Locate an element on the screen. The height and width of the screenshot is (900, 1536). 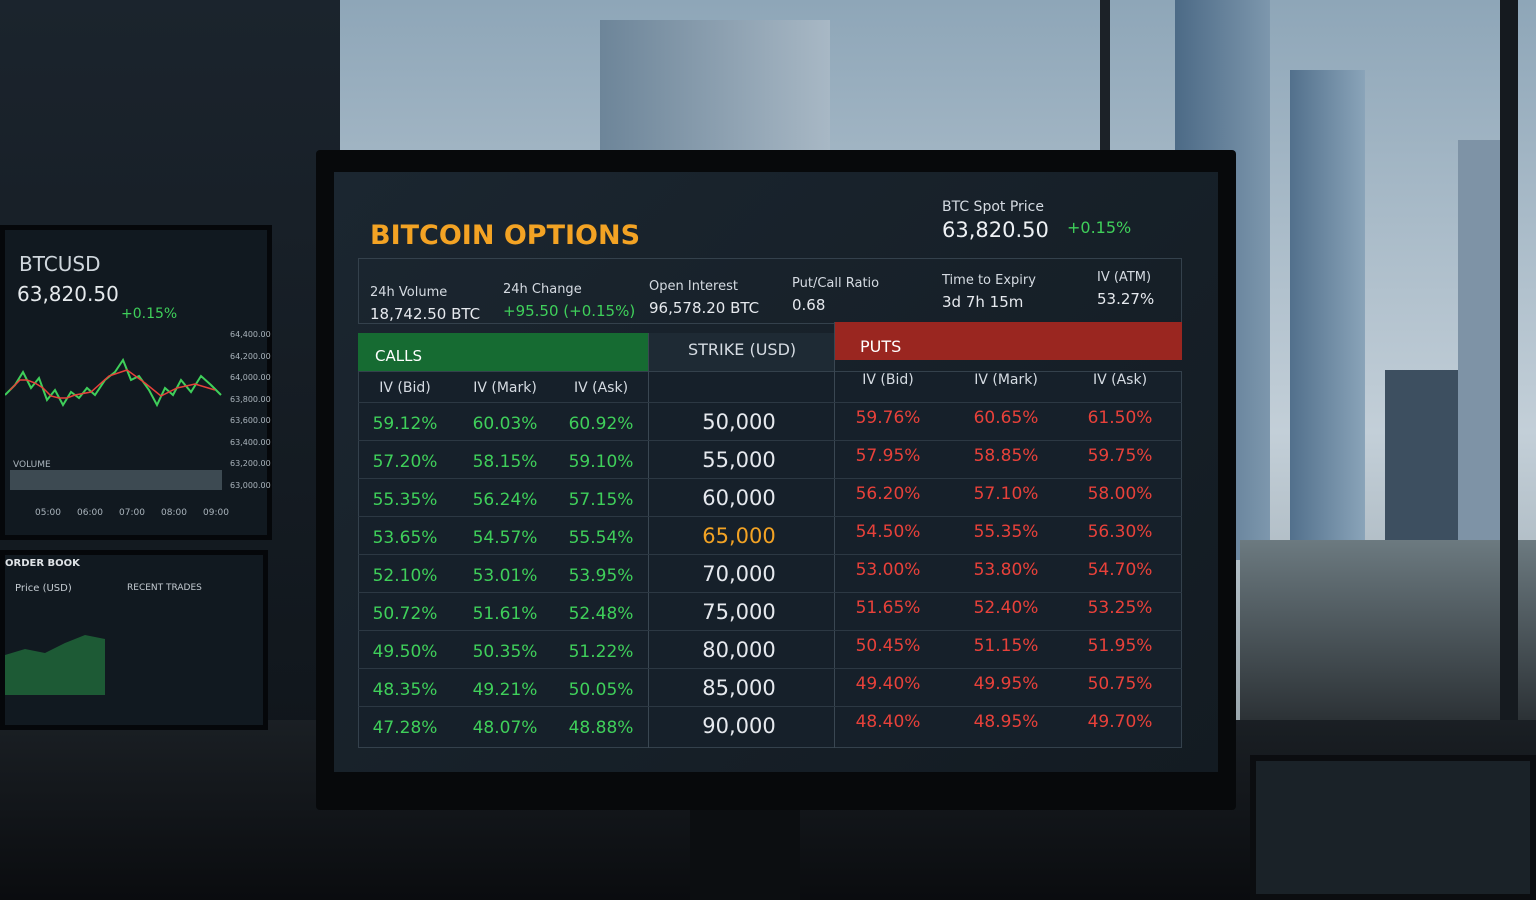
symbol: BTCUSD is located at coordinates (60, 264).